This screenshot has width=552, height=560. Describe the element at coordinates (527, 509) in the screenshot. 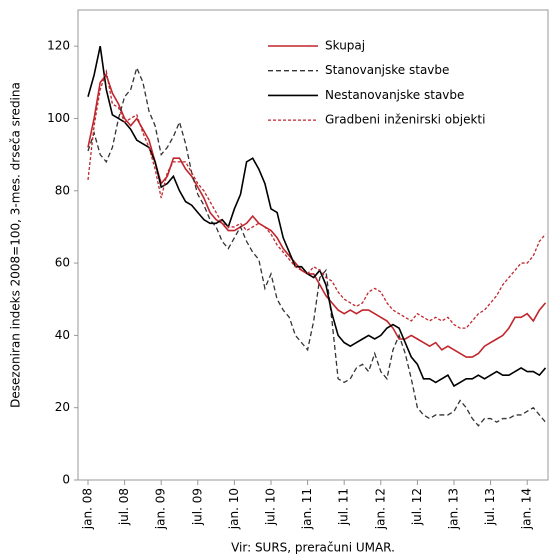

I see `x-tick-label: jan. 14` at that location.